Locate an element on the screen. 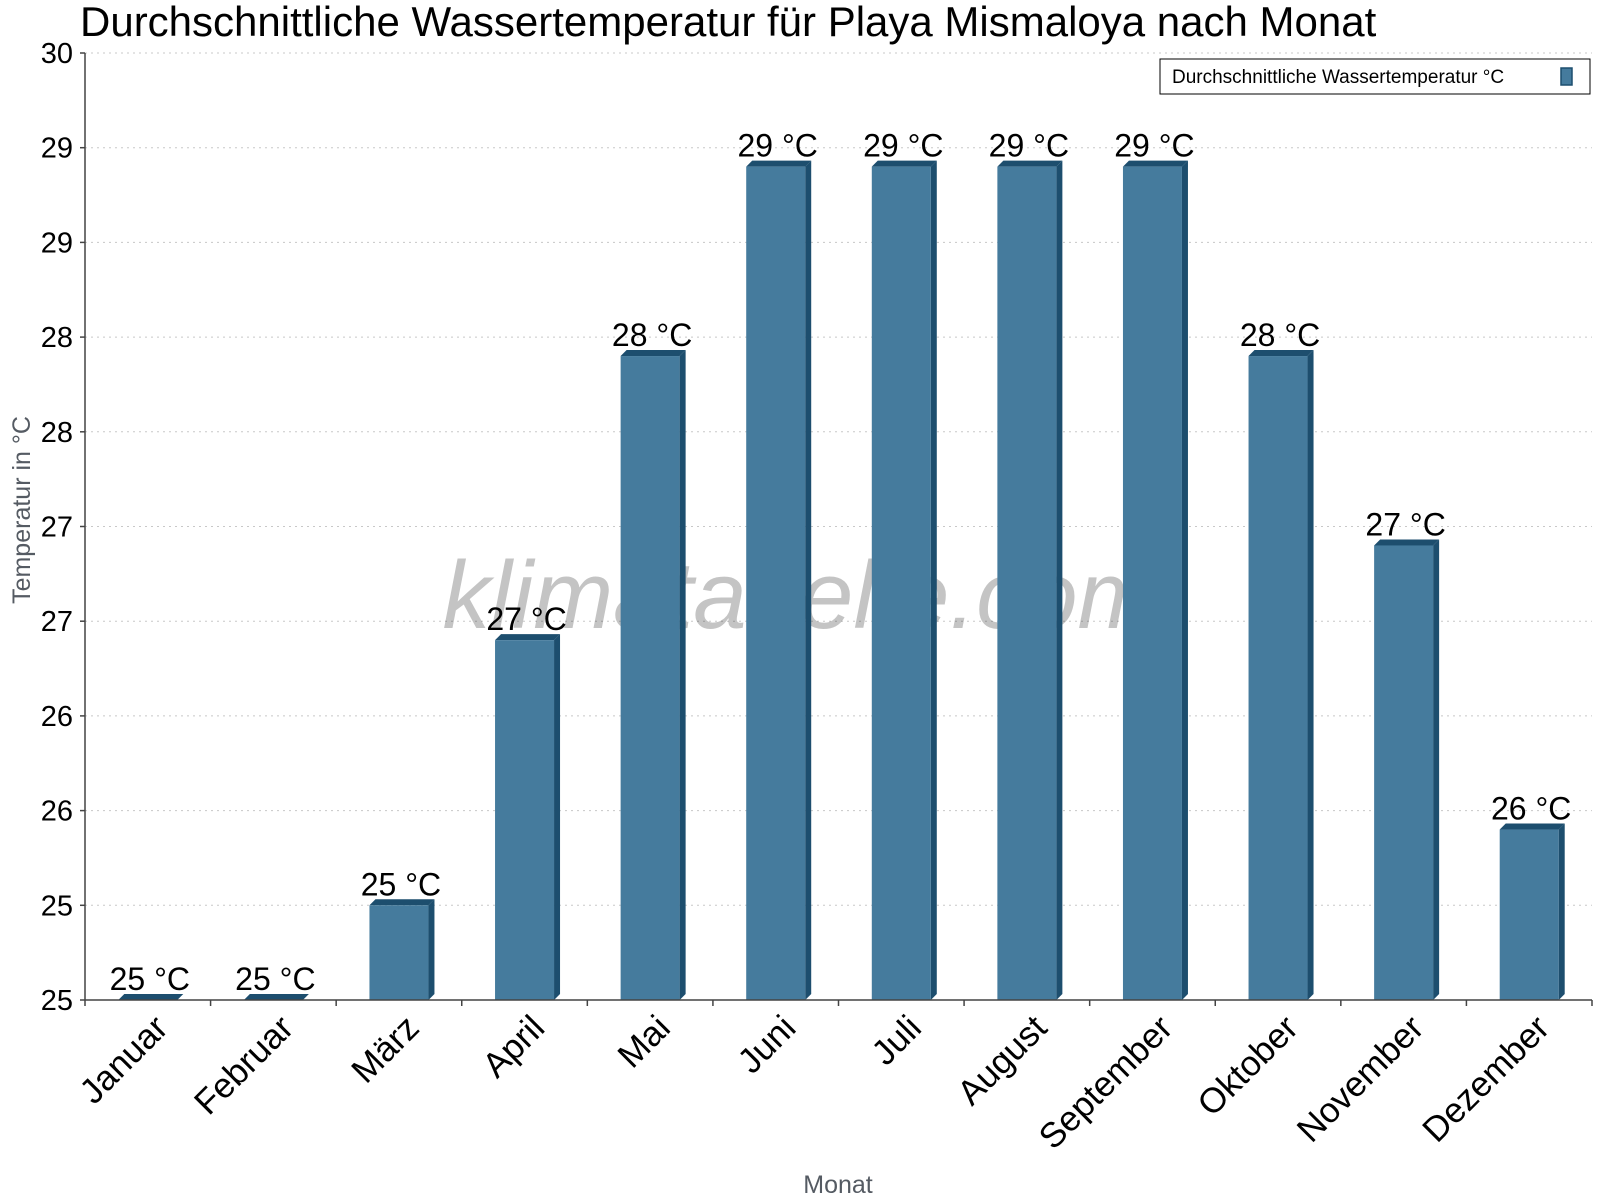  x-tick-label: Dezember is located at coordinates (1486, 1079).